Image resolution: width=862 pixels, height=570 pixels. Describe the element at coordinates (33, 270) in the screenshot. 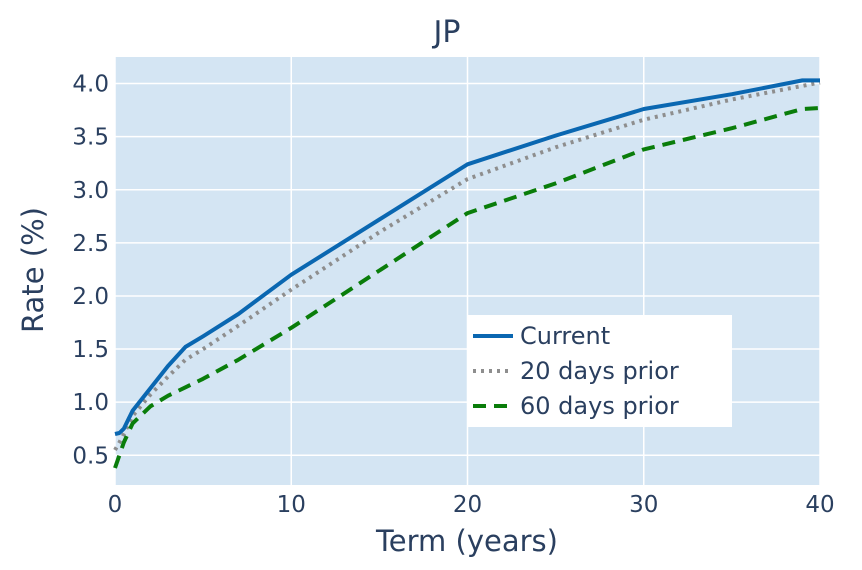

I see `y-axis-title: Rate (%)` at that location.